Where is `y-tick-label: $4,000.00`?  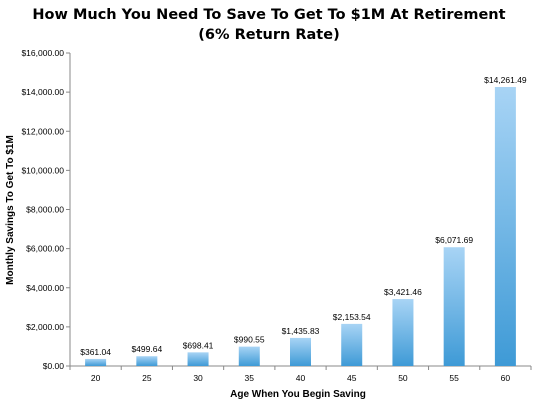
y-tick-label: $4,000.00 is located at coordinates (45, 288).